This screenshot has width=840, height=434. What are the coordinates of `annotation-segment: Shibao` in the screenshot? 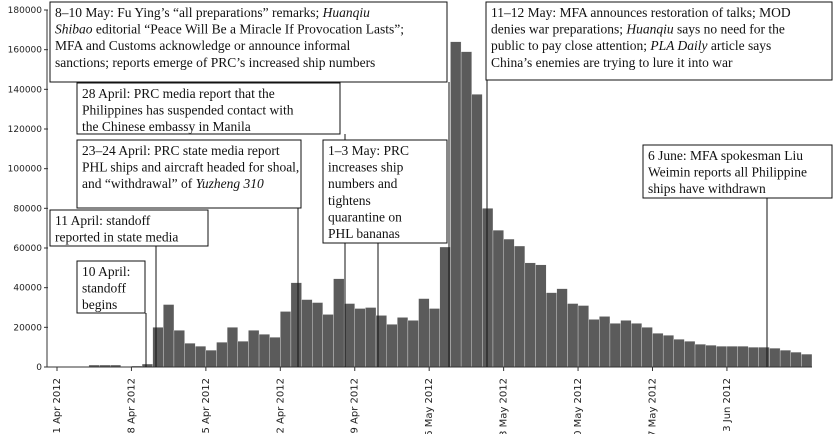 It's located at (74, 29).